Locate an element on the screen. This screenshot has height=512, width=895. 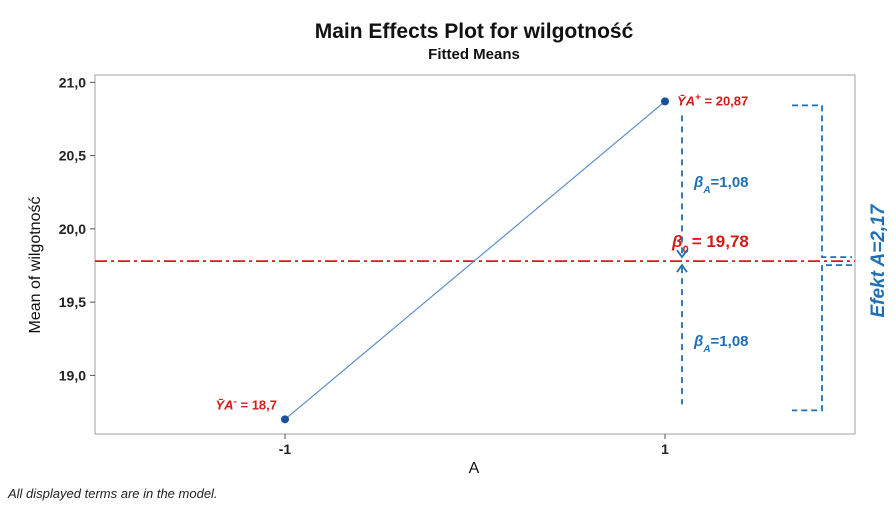
data-point-low is located at coordinates (285, 419).